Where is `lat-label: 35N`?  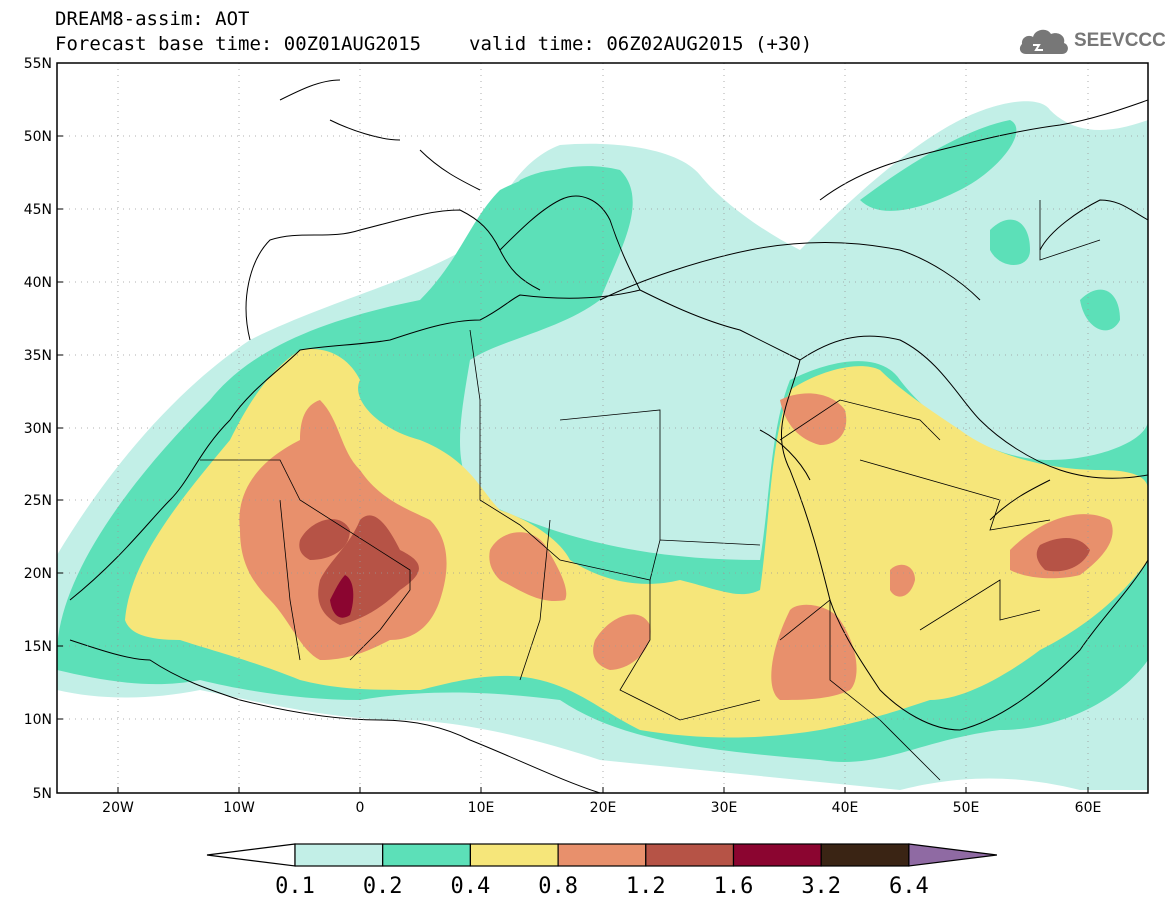 lat-label: 35N is located at coordinates (38, 356).